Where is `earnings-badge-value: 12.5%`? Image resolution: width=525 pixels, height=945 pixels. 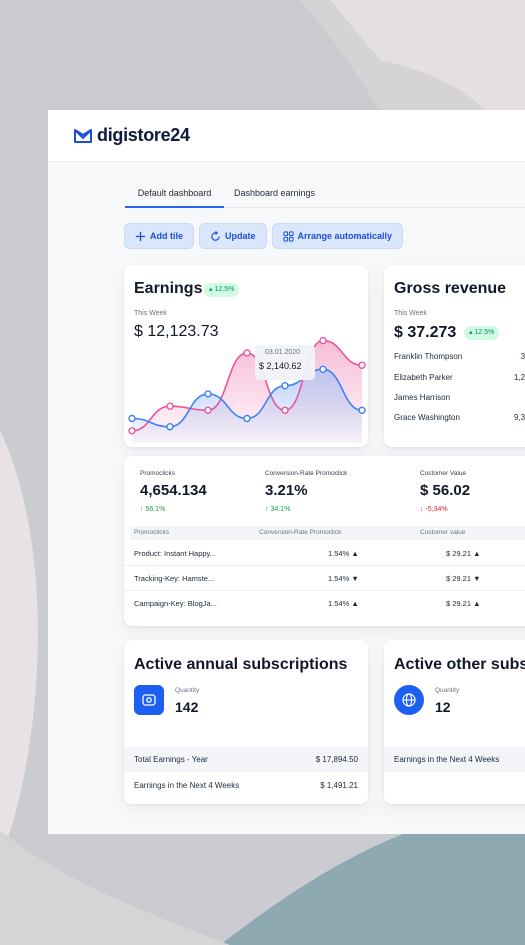 earnings-badge-value: 12.5% is located at coordinates (224, 289).